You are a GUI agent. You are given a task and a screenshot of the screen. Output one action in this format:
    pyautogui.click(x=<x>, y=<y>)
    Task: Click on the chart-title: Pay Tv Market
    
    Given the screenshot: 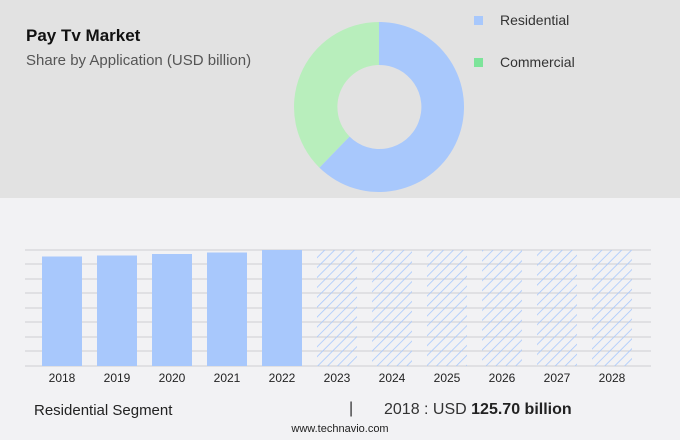 What is the action you would take?
    pyautogui.click(x=83, y=35)
    